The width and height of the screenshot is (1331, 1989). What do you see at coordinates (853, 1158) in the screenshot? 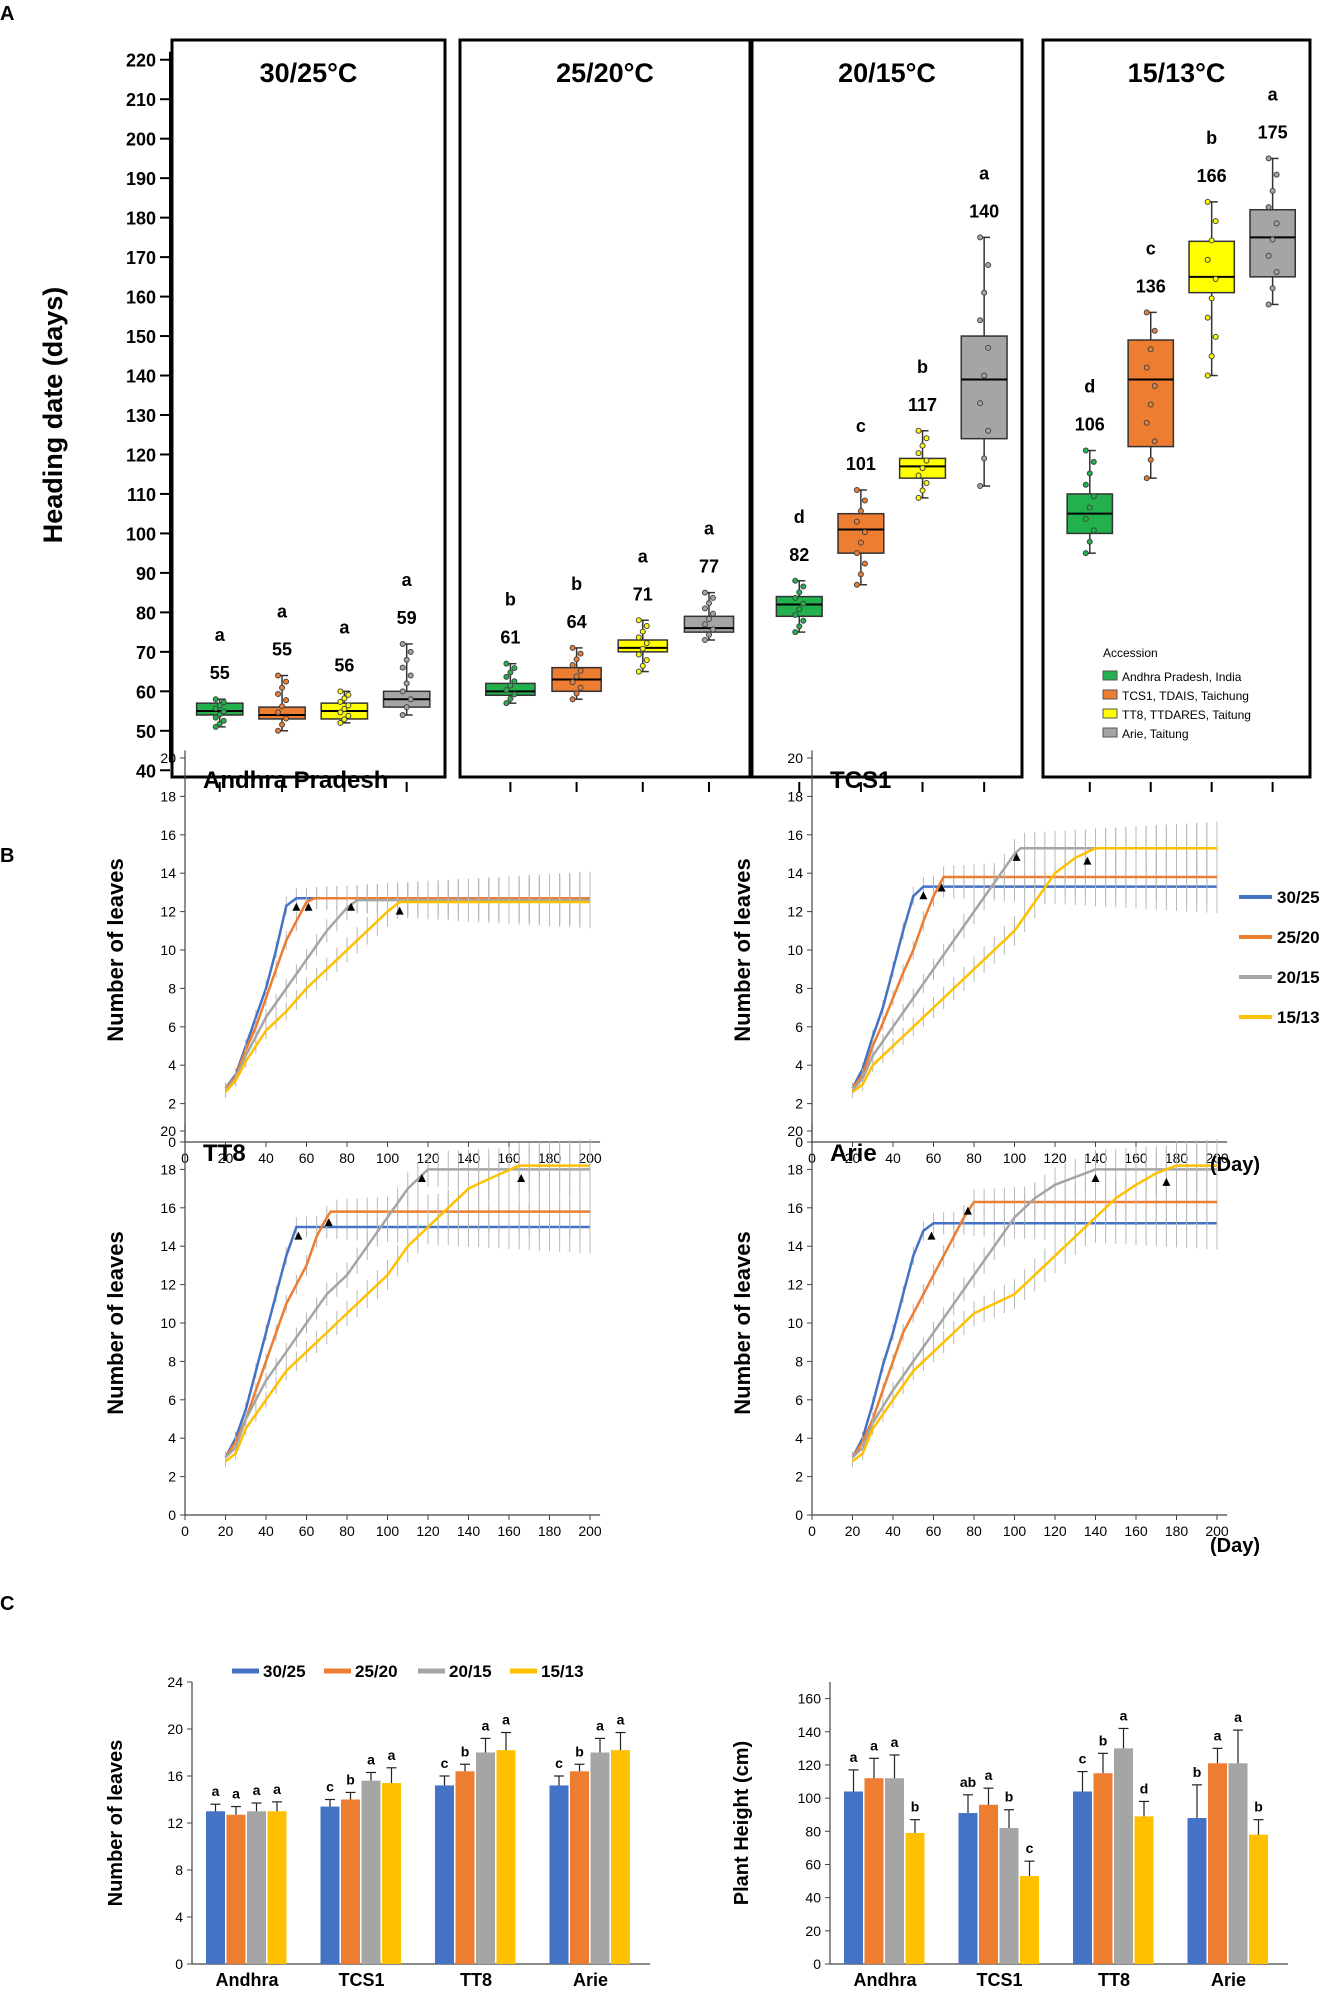
I see `line-chart-x-tick-label: 20` at bounding box center [853, 1158].